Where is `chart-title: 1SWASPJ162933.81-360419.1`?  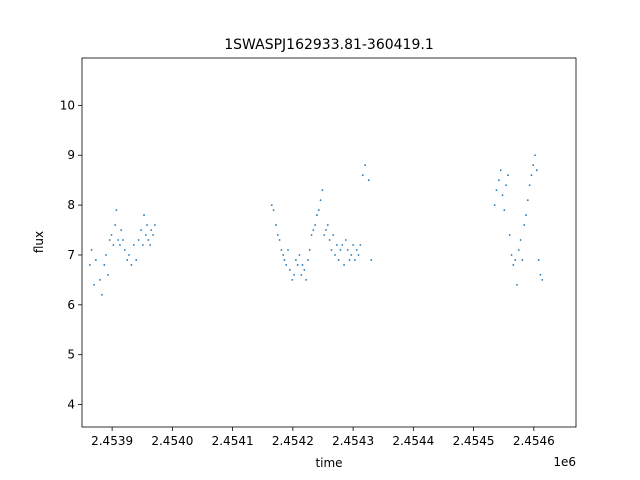
chart-title: 1SWASPJ162933.81-360419.1 is located at coordinates (328, 45).